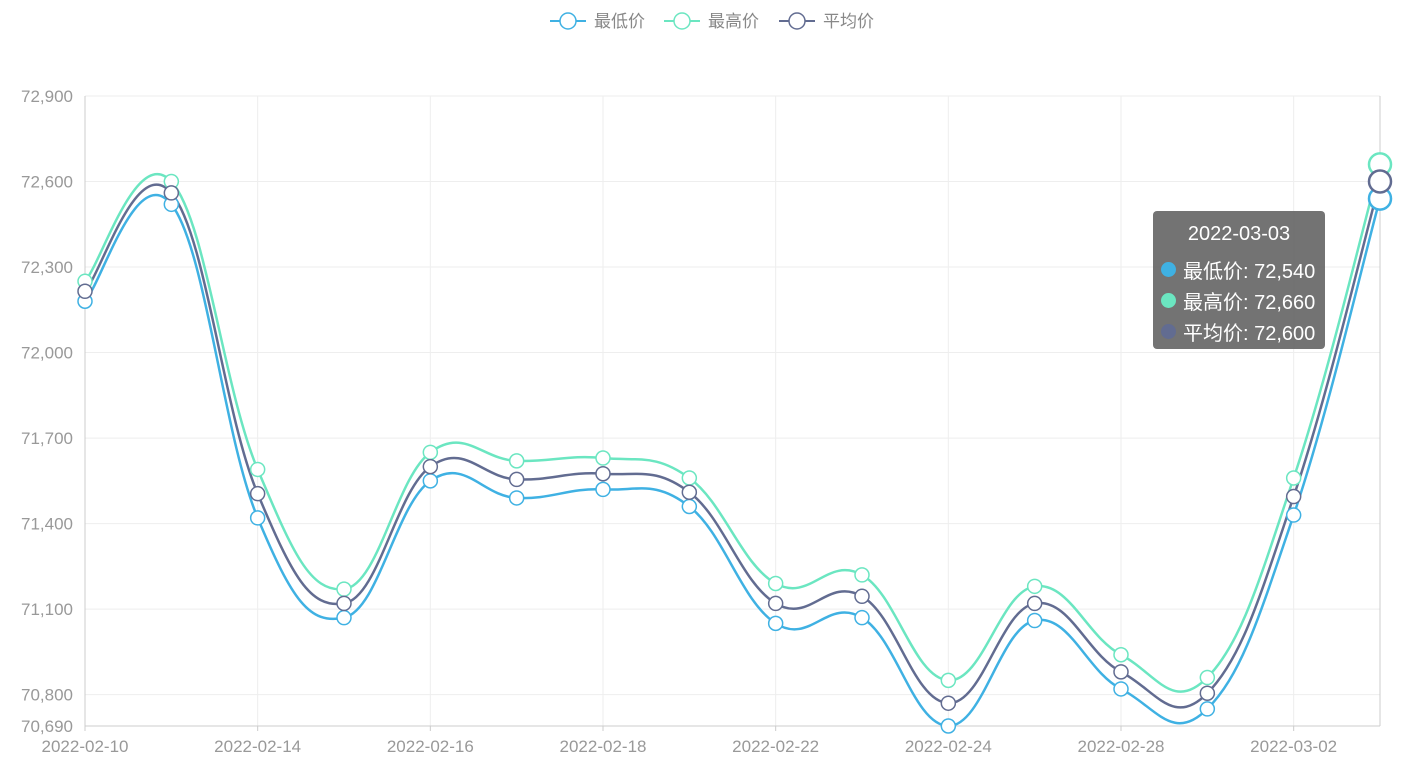 This screenshot has width=1406, height=770. Describe the element at coordinates (47, 267) in the screenshot. I see `y-tick-label: 72,300` at that location.